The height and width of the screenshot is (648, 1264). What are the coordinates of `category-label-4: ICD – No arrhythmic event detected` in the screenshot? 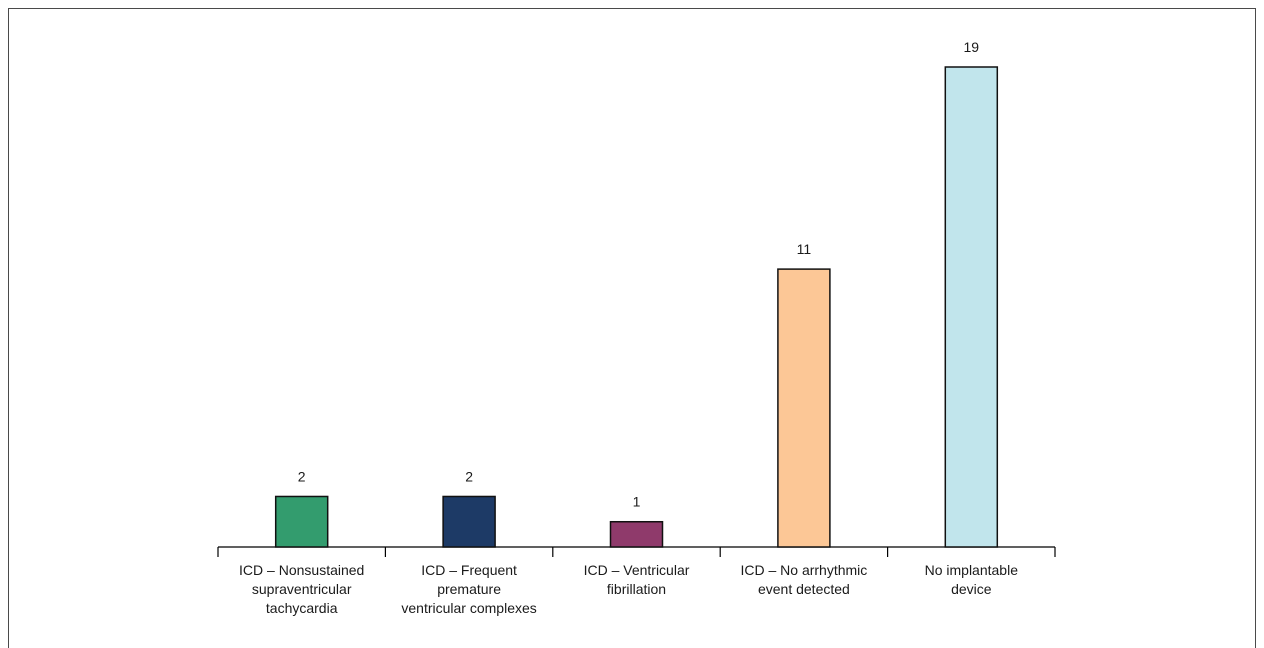 It's located at (803, 579).